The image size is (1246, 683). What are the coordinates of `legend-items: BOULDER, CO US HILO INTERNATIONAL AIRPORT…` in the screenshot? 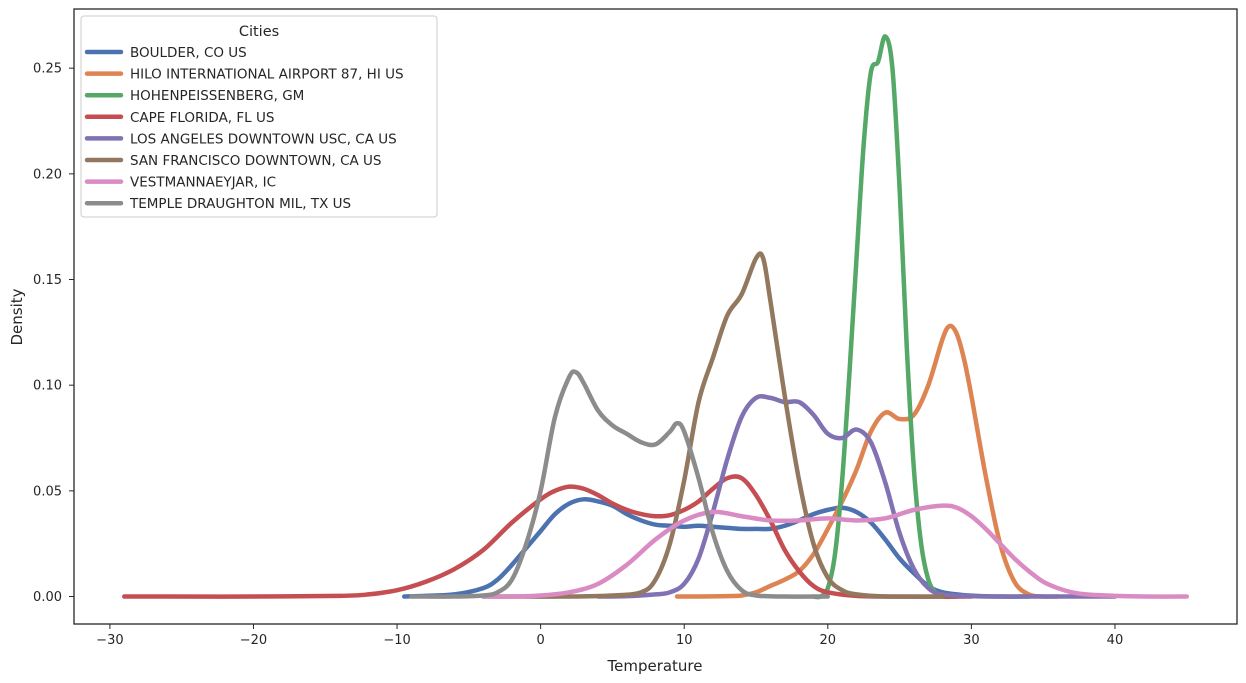 It's located at (244, 128).